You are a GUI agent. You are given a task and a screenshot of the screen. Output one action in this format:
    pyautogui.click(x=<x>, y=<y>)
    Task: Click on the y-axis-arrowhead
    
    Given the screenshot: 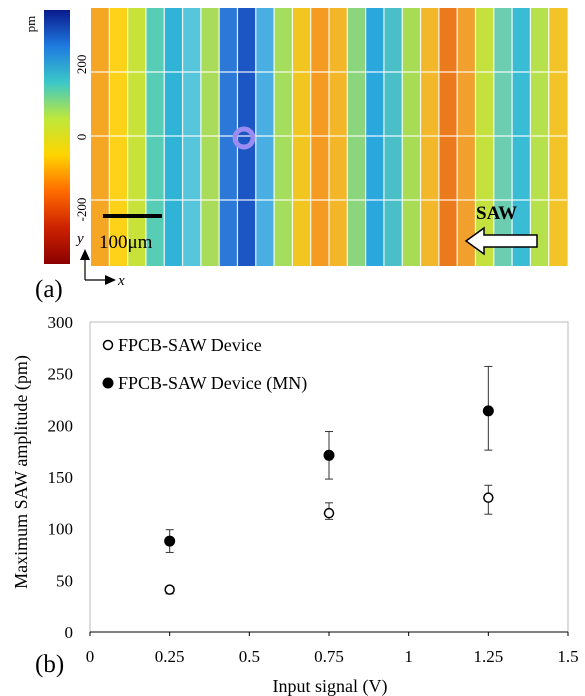 What is the action you would take?
    pyautogui.click(x=85, y=254)
    